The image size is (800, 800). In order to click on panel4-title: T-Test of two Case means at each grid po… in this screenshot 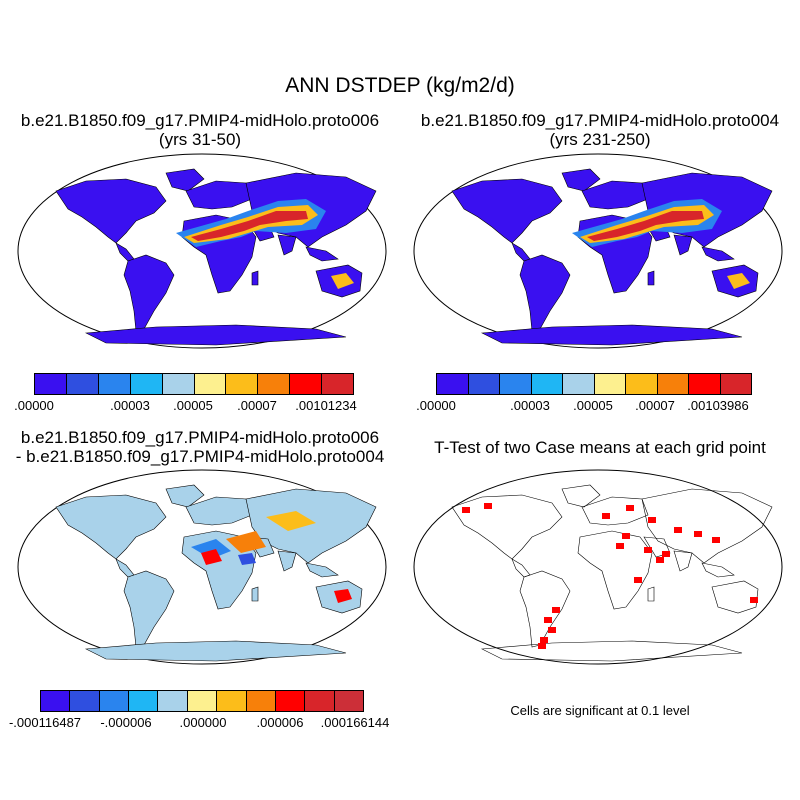, I will do `click(600, 447)`.